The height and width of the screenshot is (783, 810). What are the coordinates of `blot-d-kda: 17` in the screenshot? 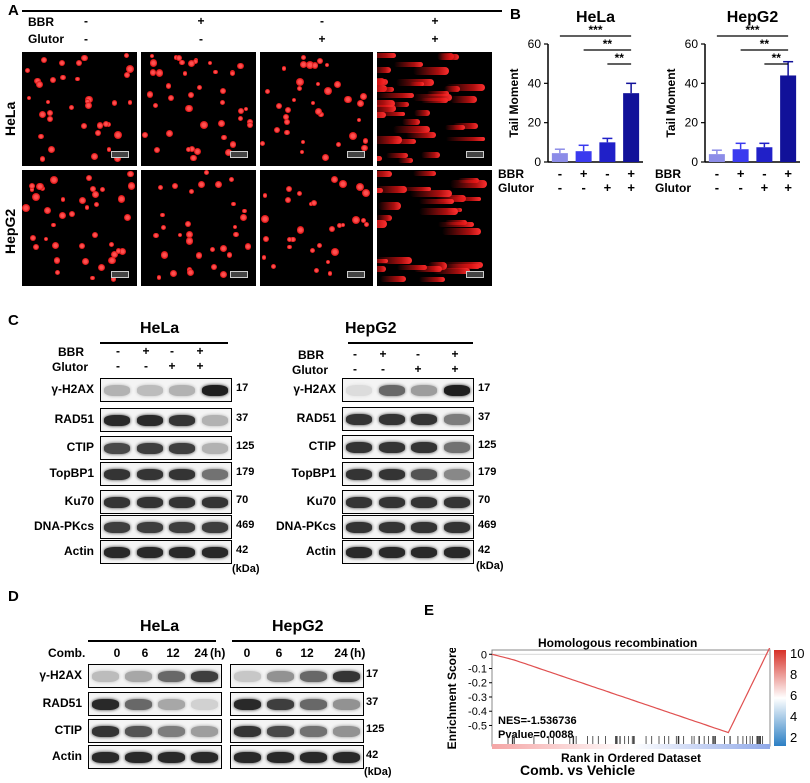 It's located at (372, 674).